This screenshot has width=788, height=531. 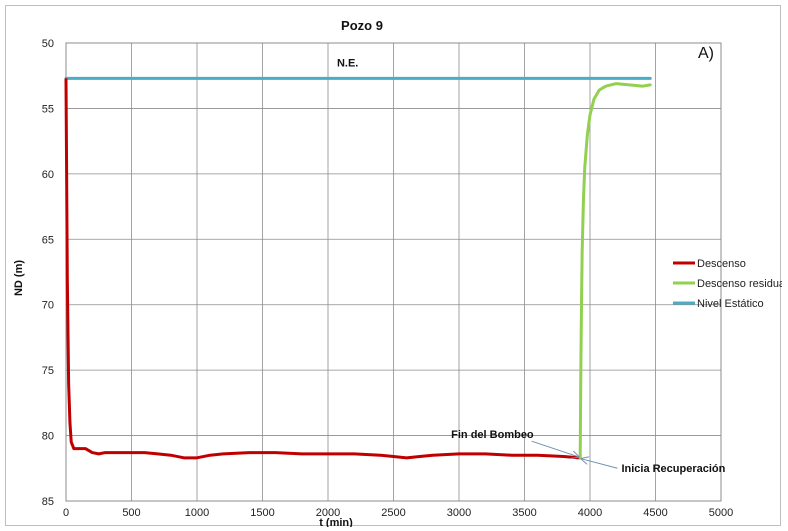 What do you see at coordinates (655, 513) in the screenshot?
I see `x-tick-label: 4500` at bounding box center [655, 513].